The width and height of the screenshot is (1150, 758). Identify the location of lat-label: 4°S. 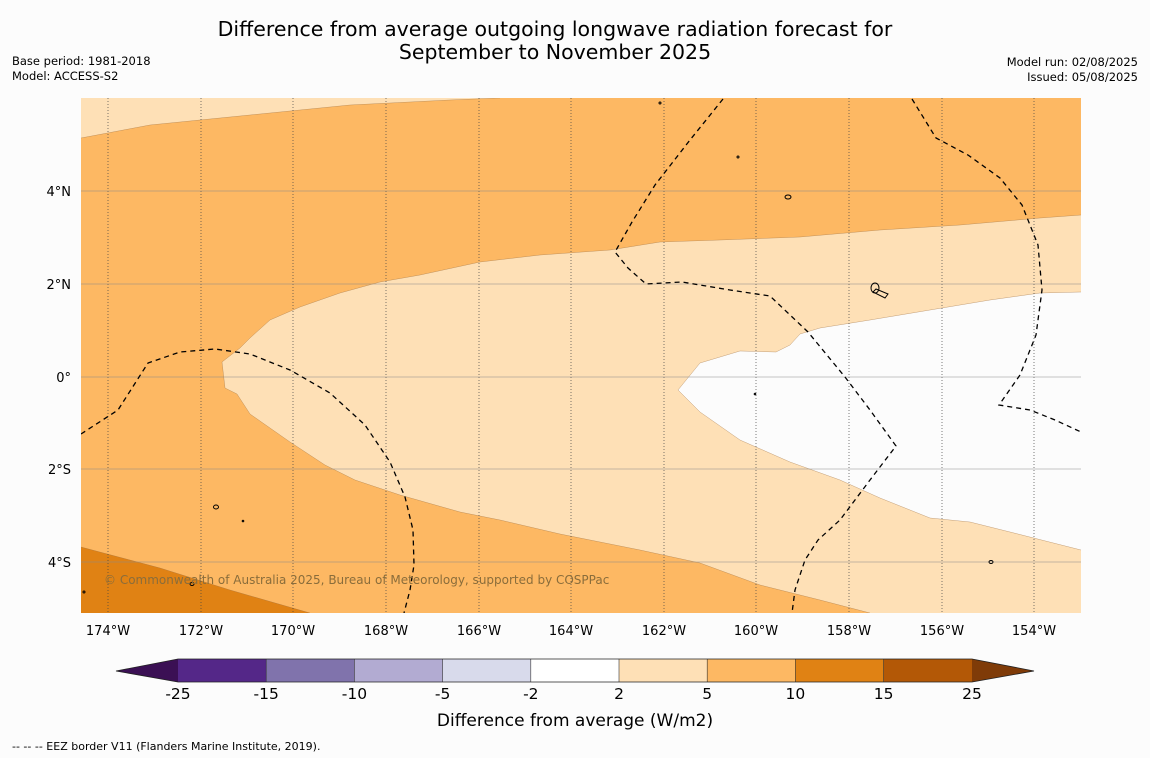
(59, 563).